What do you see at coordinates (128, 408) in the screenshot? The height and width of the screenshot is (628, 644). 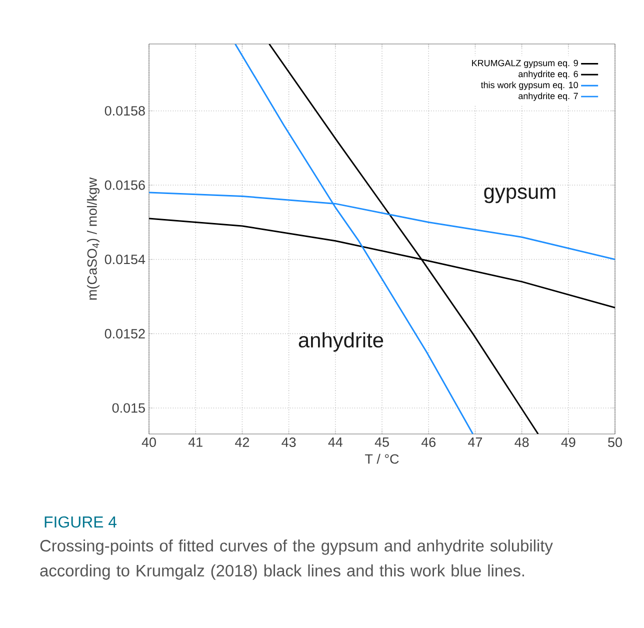 I see `y-tick-label: 0.015` at bounding box center [128, 408].